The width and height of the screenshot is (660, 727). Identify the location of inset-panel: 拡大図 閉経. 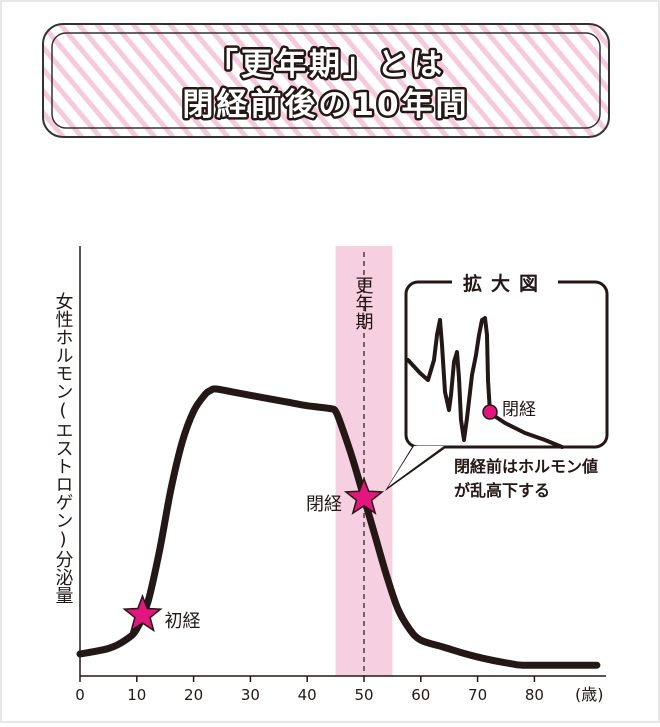
(497, 380).